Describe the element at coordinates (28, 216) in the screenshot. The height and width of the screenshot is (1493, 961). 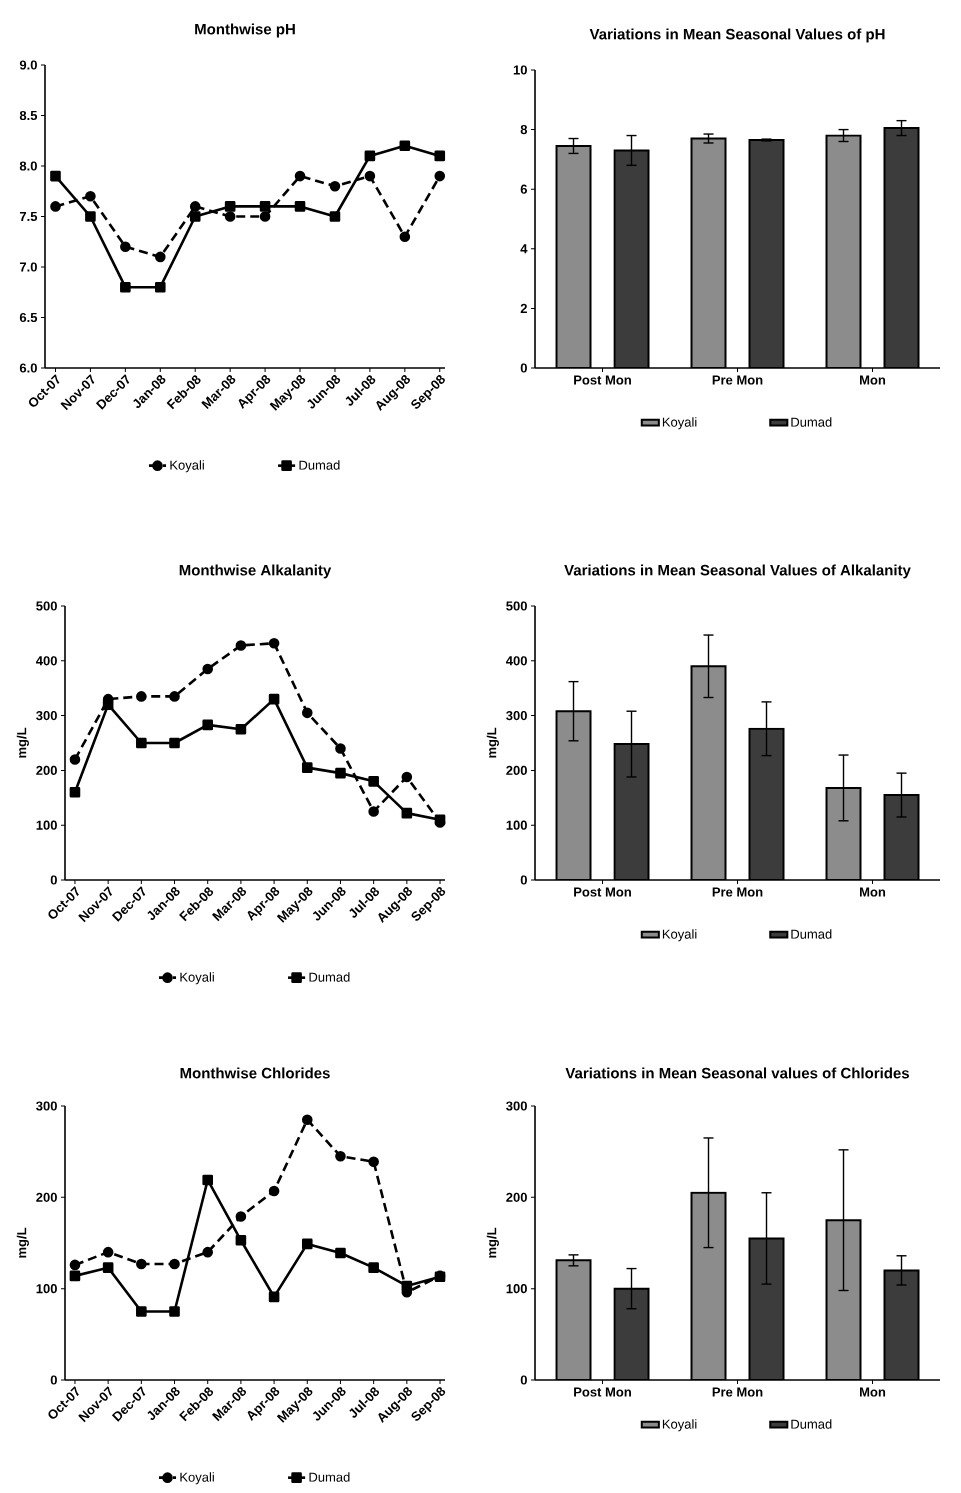
I see `y-tick-label: 7.5` at that location.